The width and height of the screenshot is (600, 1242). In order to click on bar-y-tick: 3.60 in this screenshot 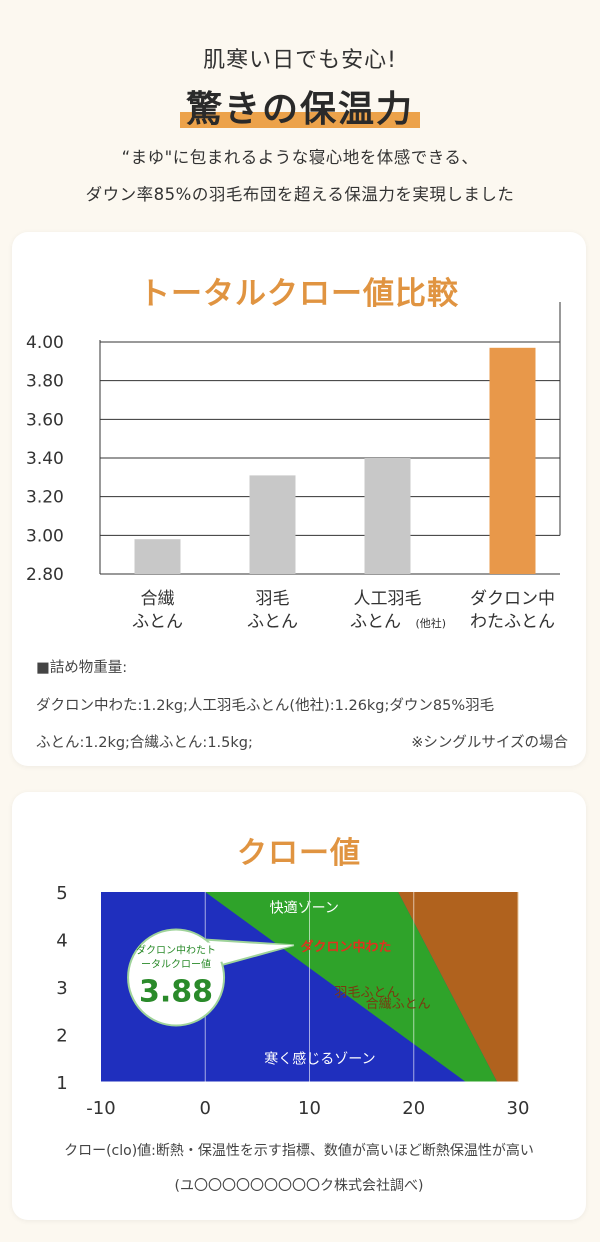, I will do `click(45, 420)`.